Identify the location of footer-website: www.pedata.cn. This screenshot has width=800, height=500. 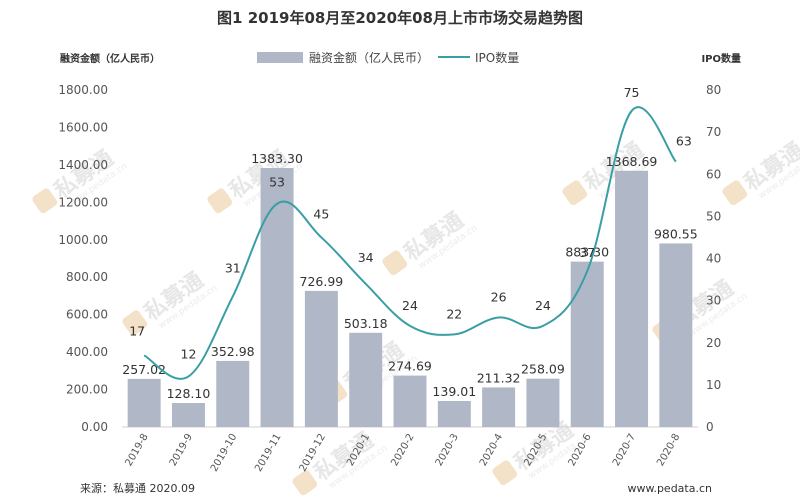
(669, 488).